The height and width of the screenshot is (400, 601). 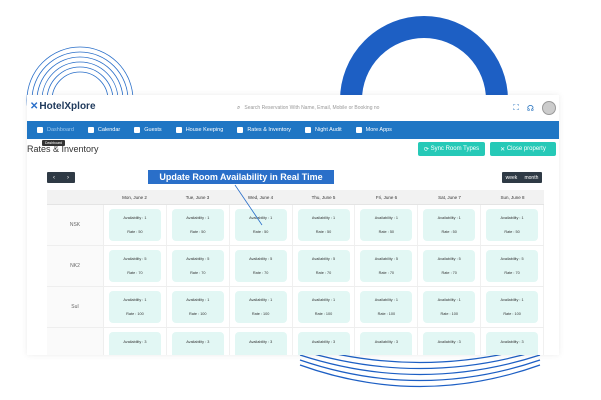 What do you see at coordinates (516, 107) in the screenshot?
I see `fullscreen-icon: ⛶` at bounding box center [516, 107].